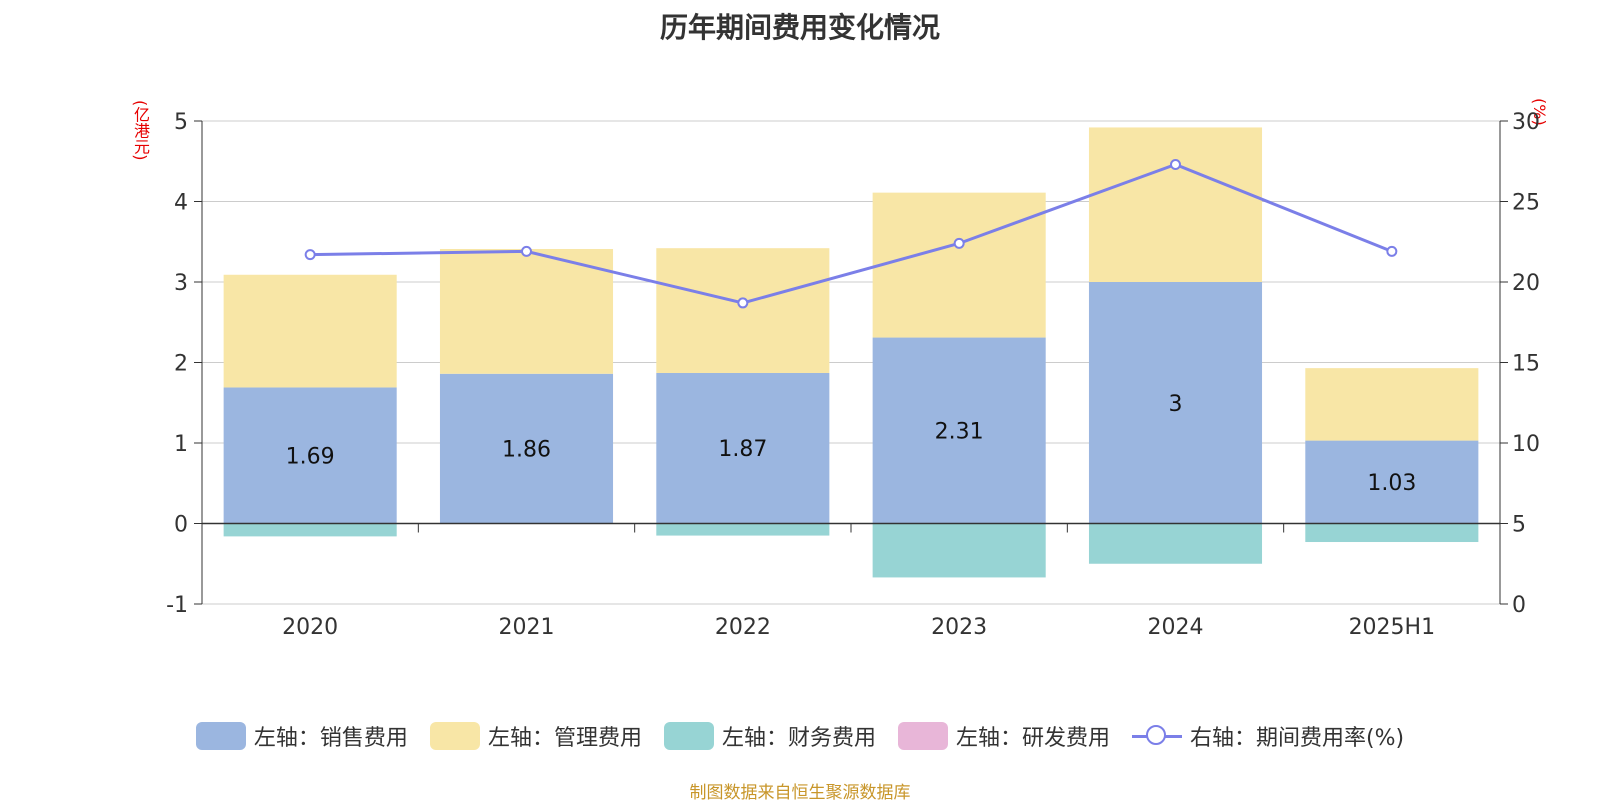  What do you see at coordinates (1297, 738) in the screenshot?
I see `legend-label: 右轴：期间费用率(%)` at bounding box center [1297, 738].